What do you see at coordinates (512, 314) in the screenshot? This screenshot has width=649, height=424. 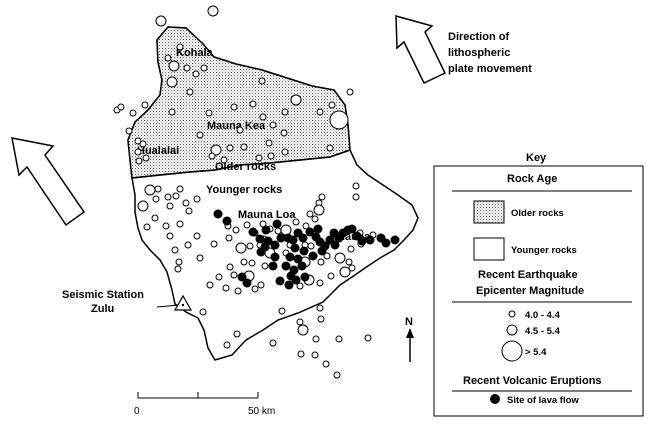 I see `key-mag-small-symbol` at bounding box center [512, 314].